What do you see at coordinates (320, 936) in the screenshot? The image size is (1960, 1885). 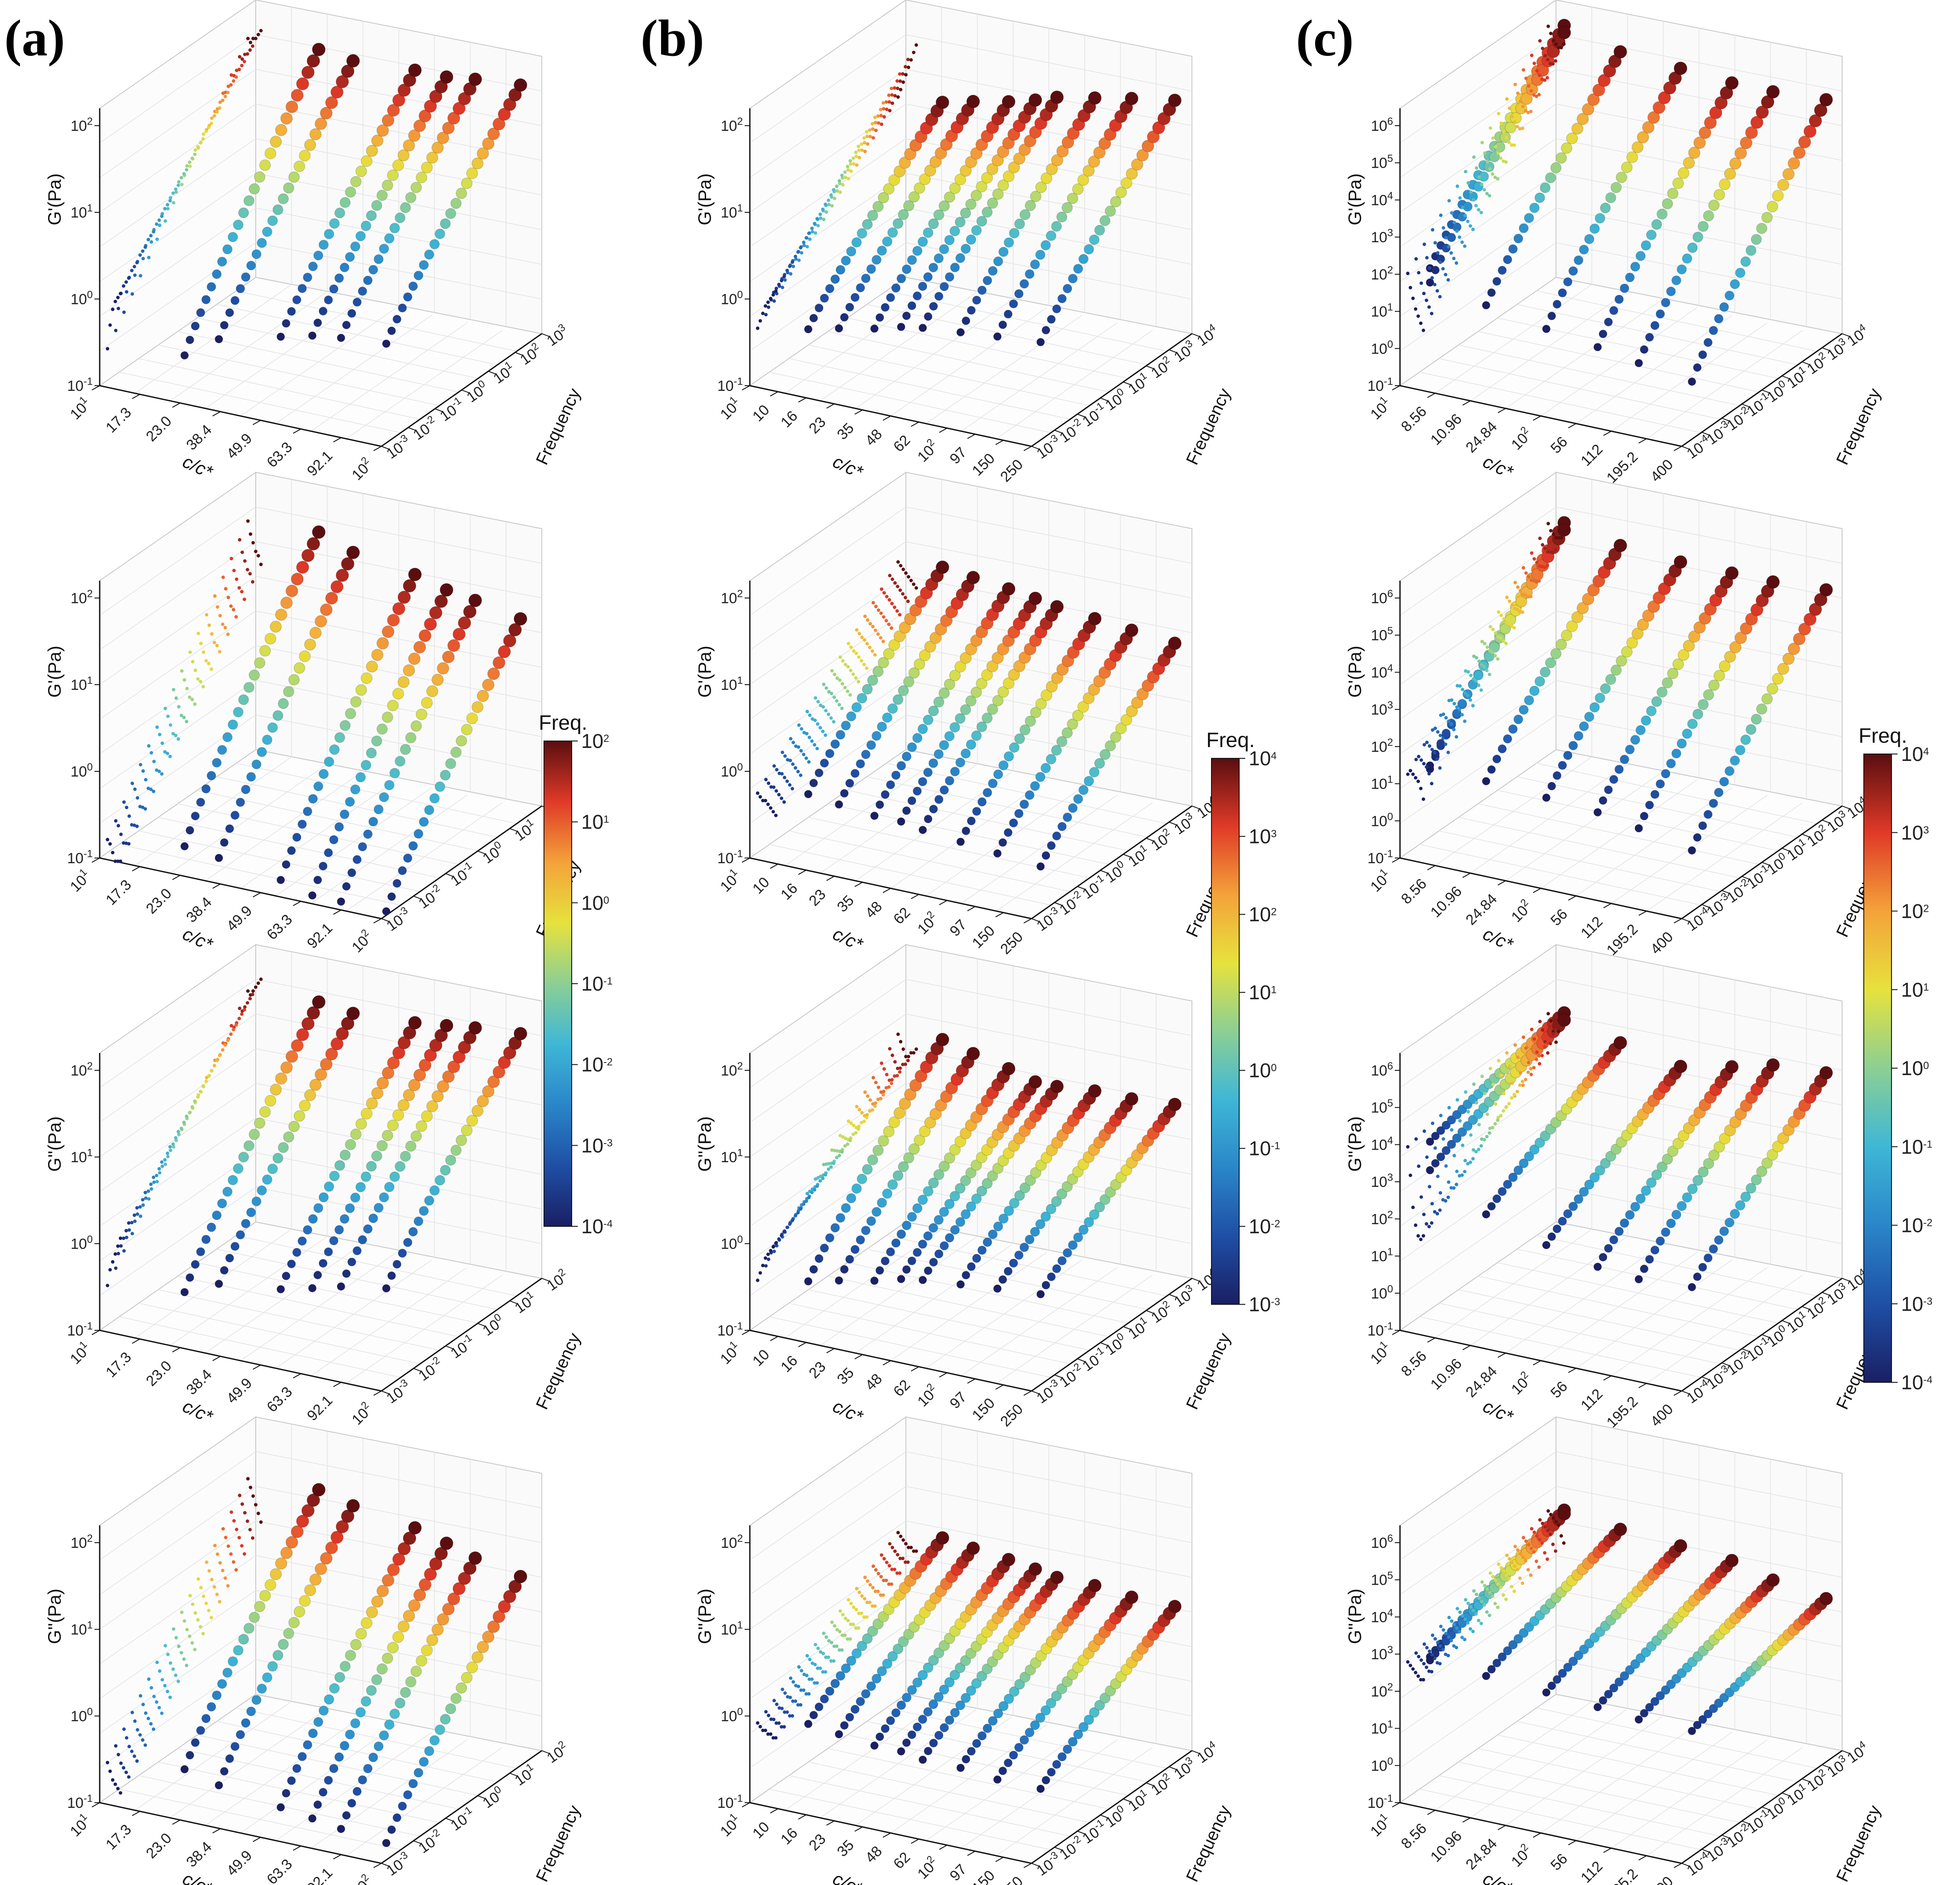 I see `x-tick-label: 92.1` at bounding box center [320, 936].